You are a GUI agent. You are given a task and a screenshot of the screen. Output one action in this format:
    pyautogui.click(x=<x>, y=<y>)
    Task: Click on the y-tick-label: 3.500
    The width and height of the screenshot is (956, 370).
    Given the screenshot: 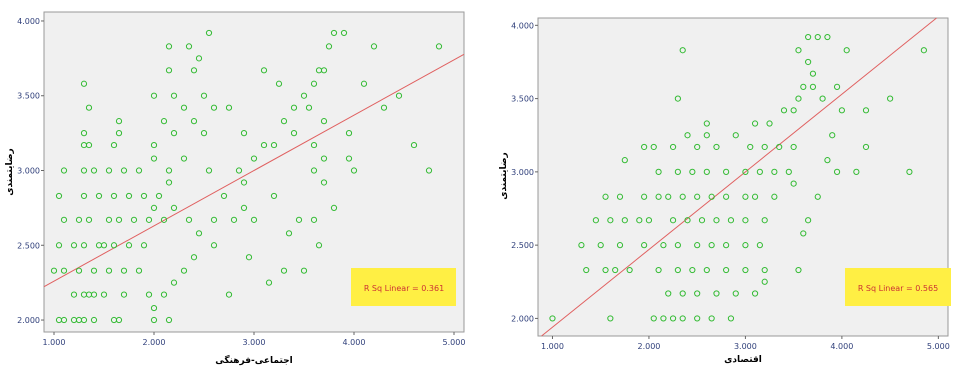 What is the action you would take?
    pyautogui.click(x=522, y=99)
    